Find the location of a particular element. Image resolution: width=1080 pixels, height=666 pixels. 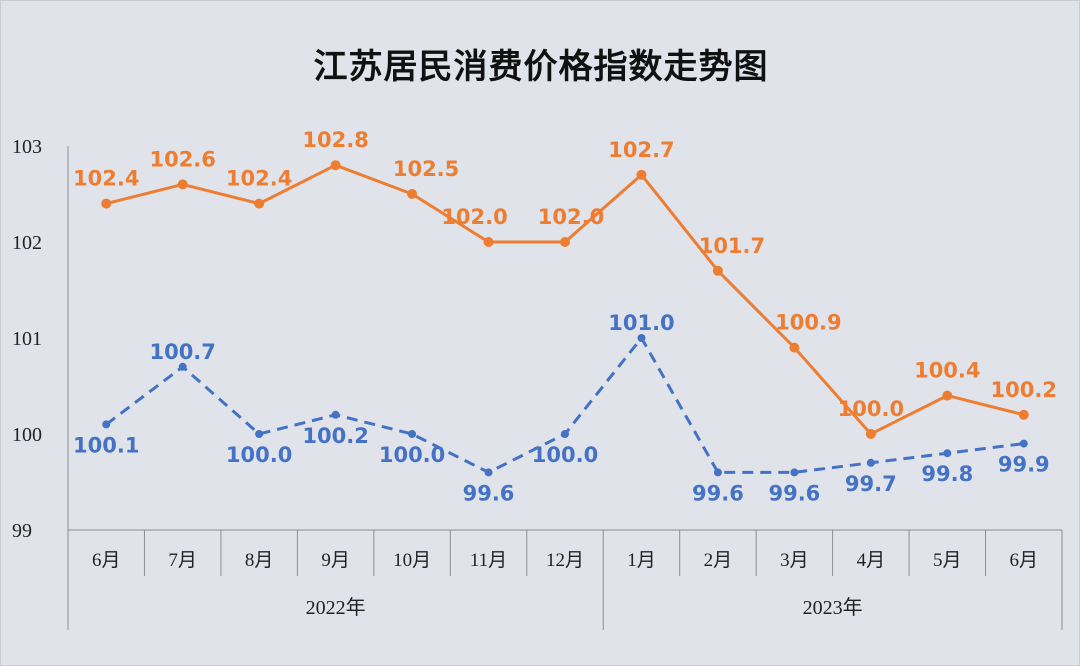

x-category-label: 9月 is located at coordinates (335, 560).